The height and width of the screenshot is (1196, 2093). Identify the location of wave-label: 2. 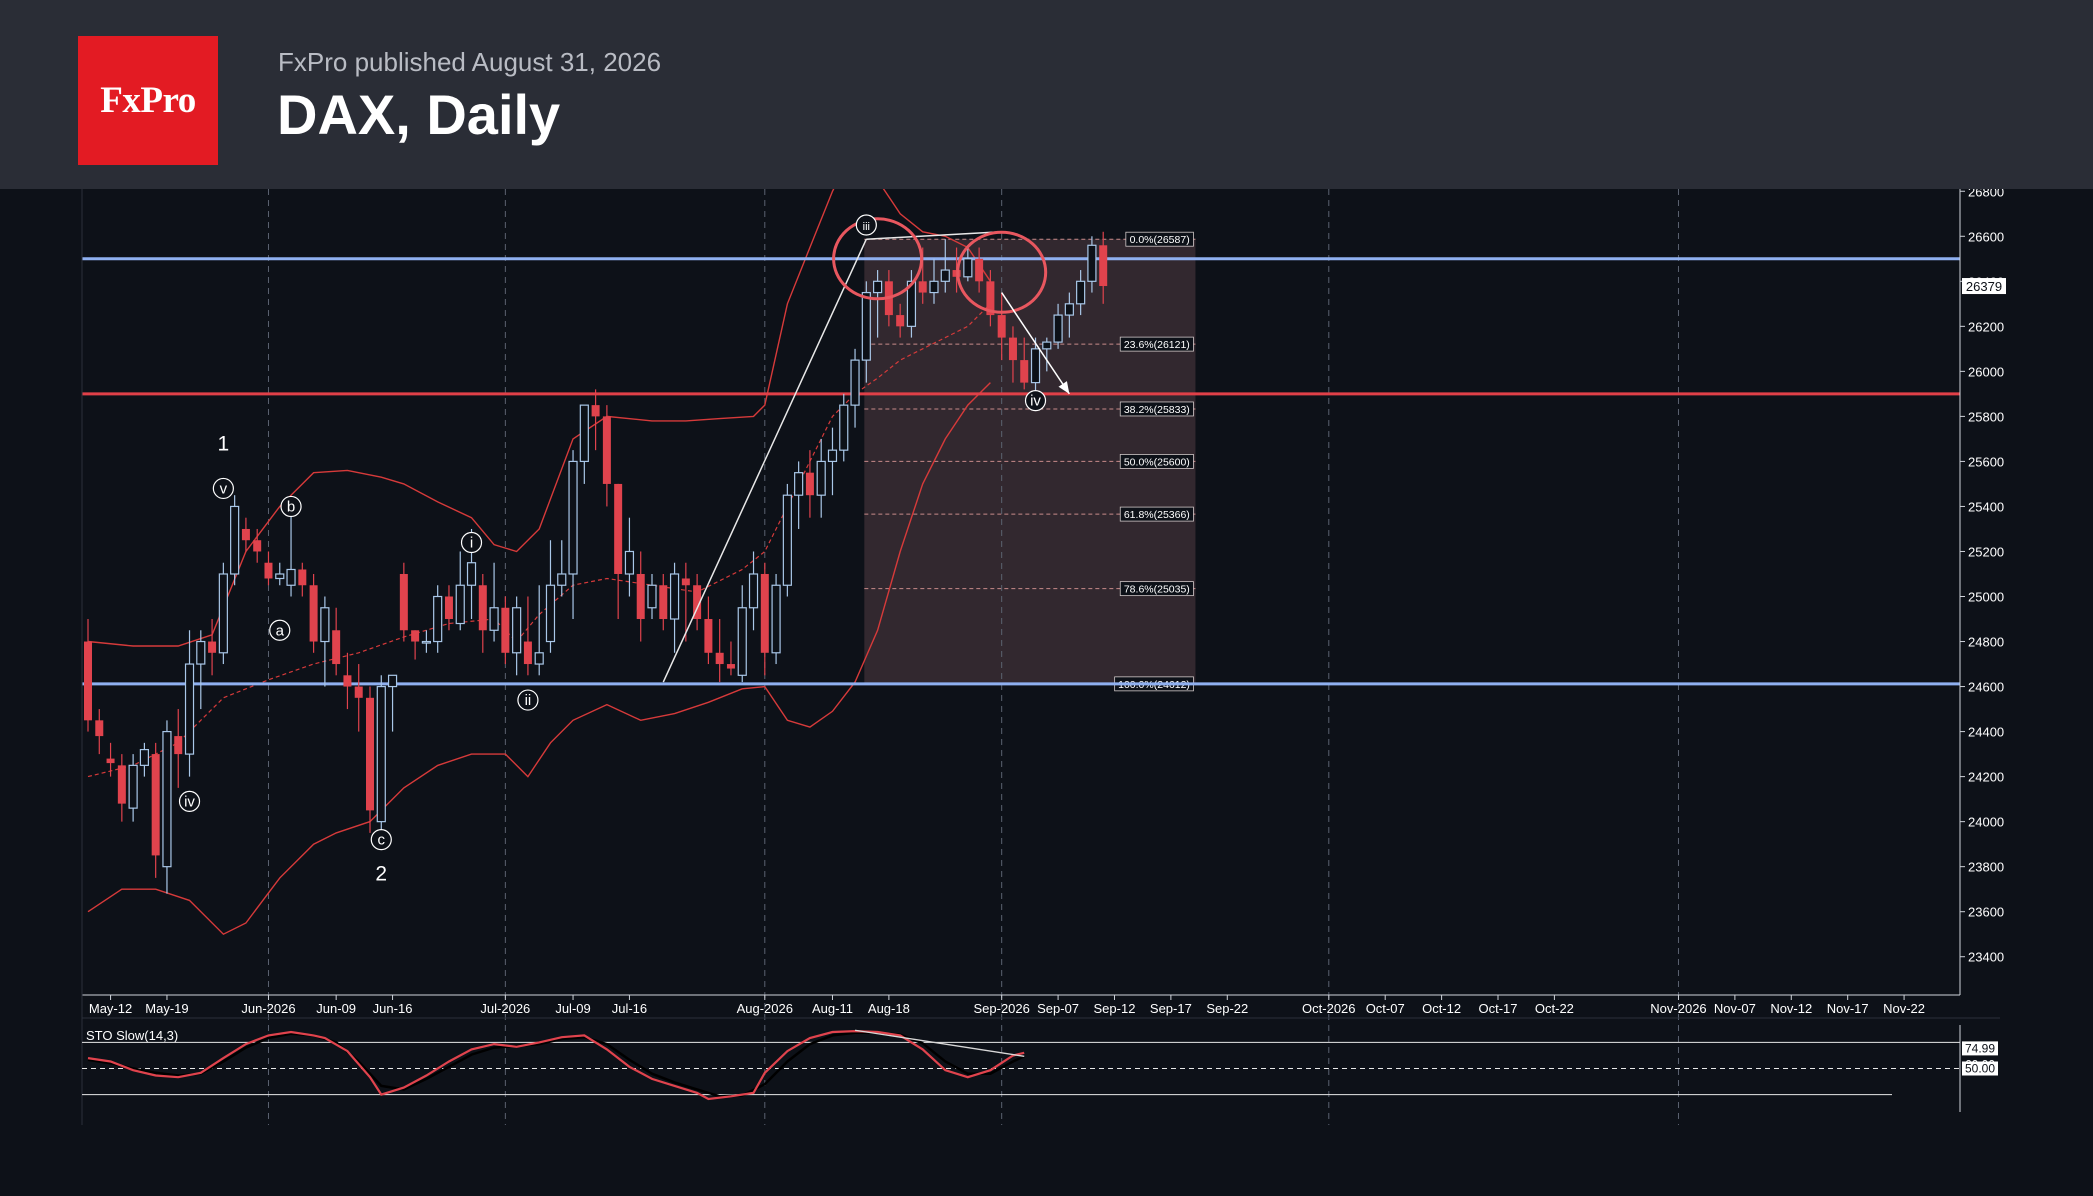
(381, 873).